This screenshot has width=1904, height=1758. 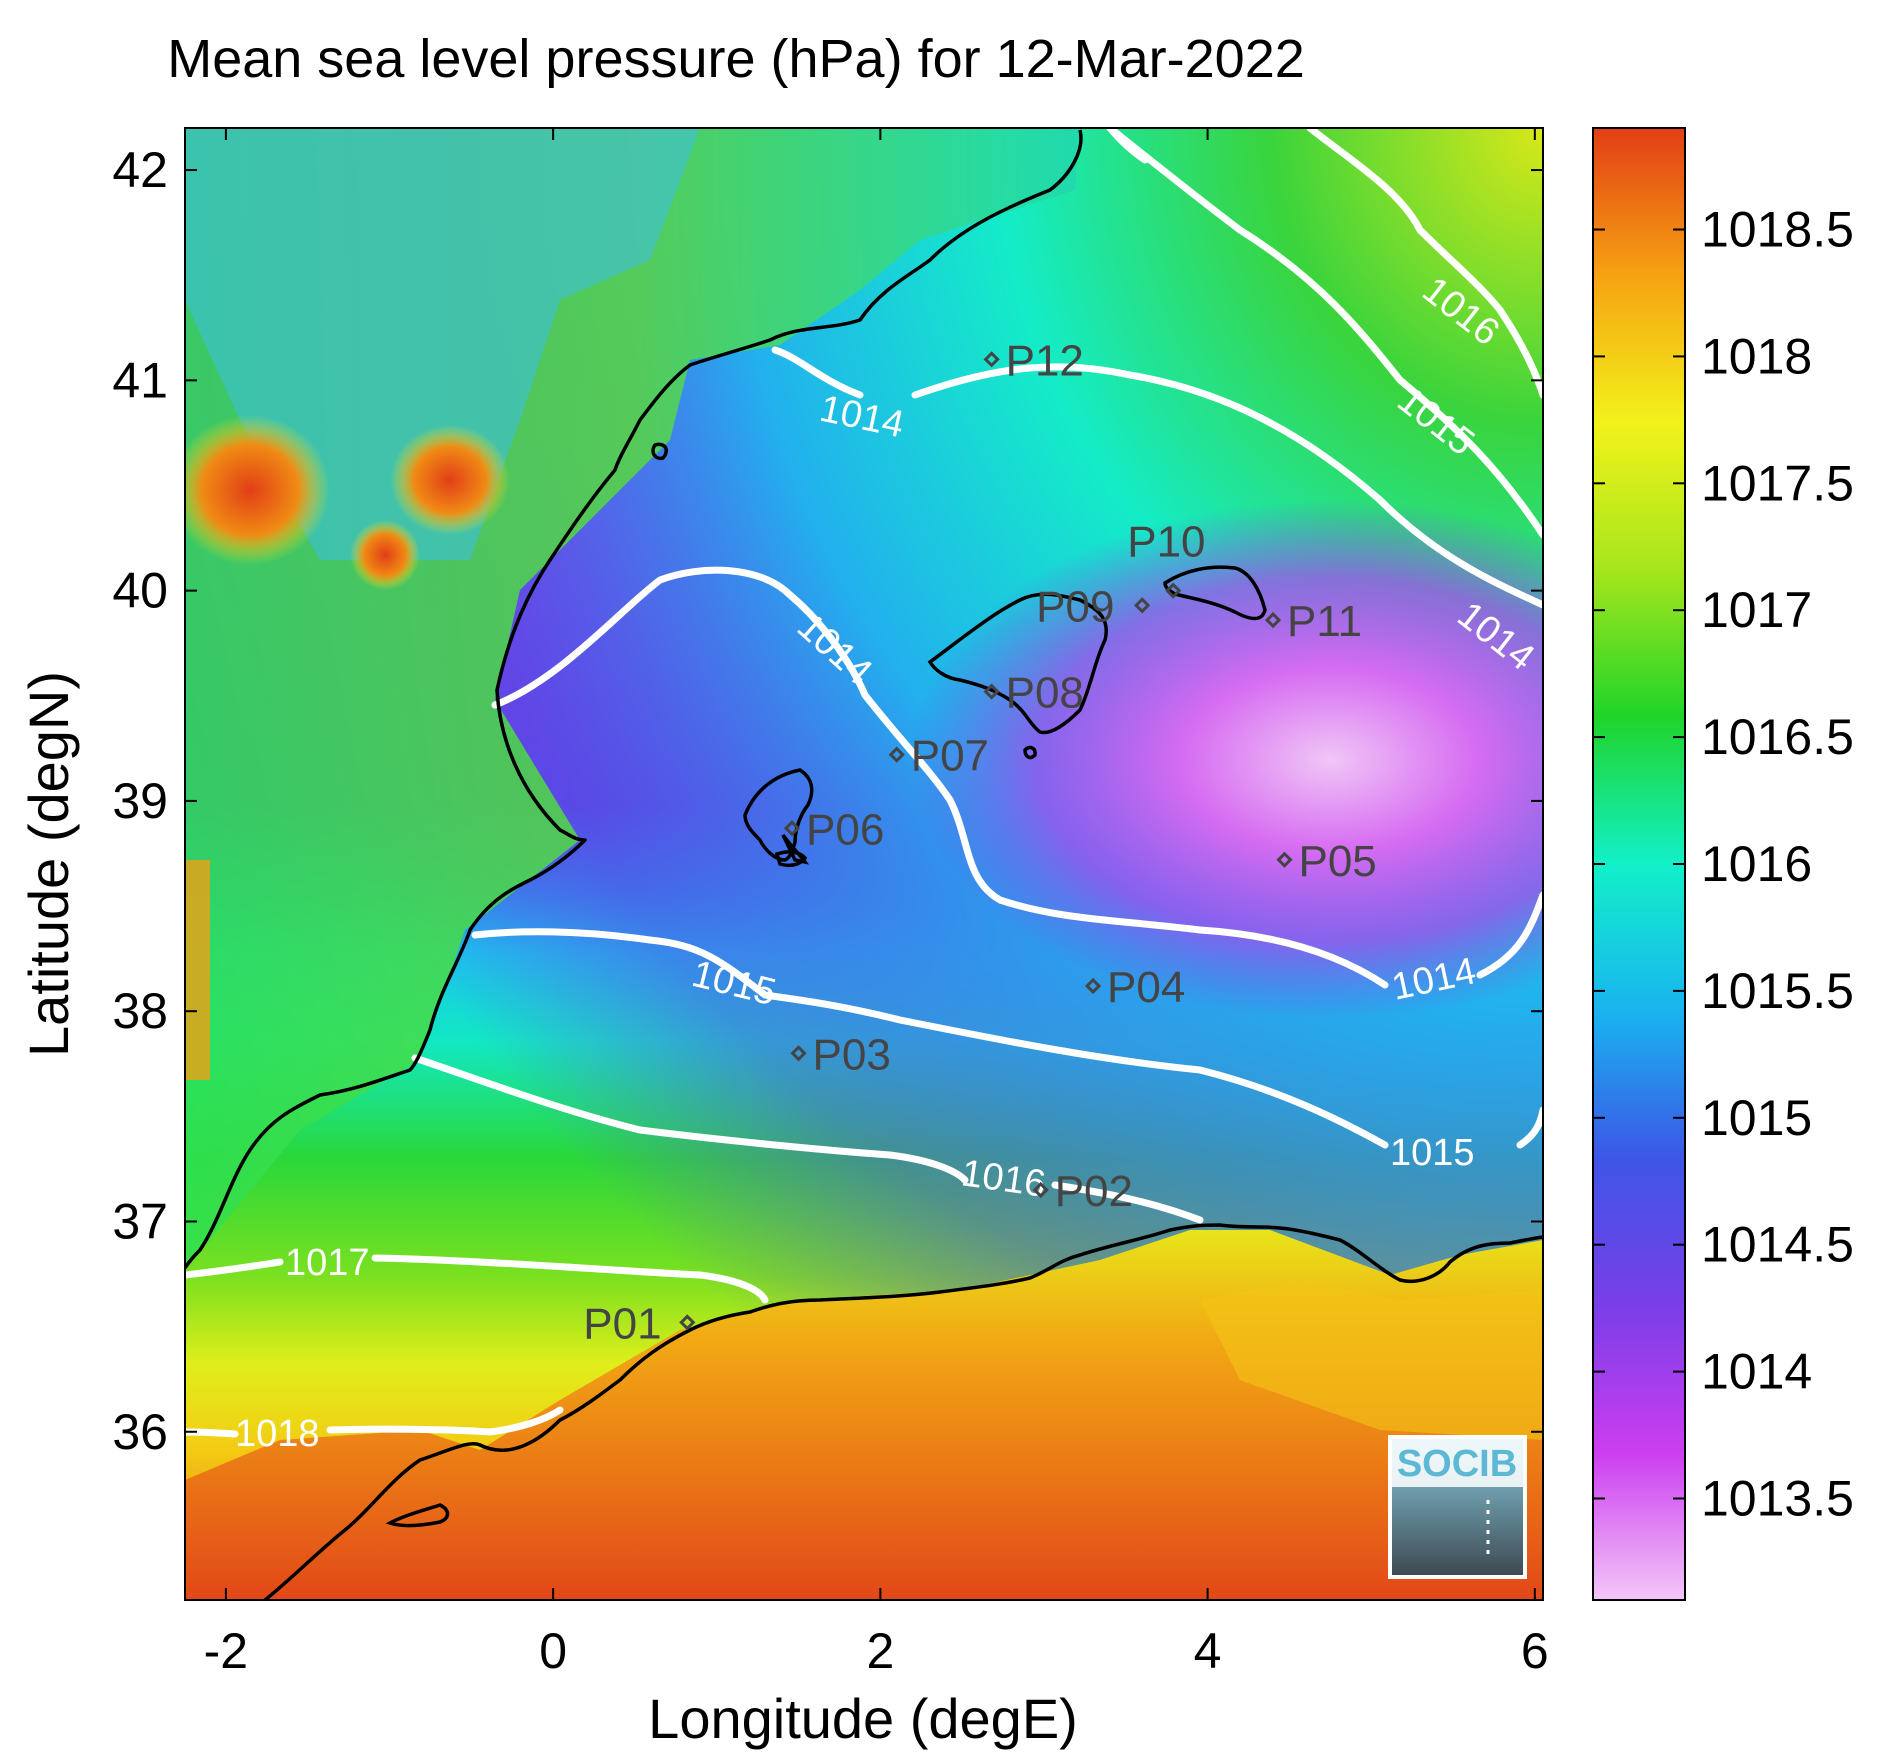 I want to click on alboran-outline, so click(x=417, y=1515).